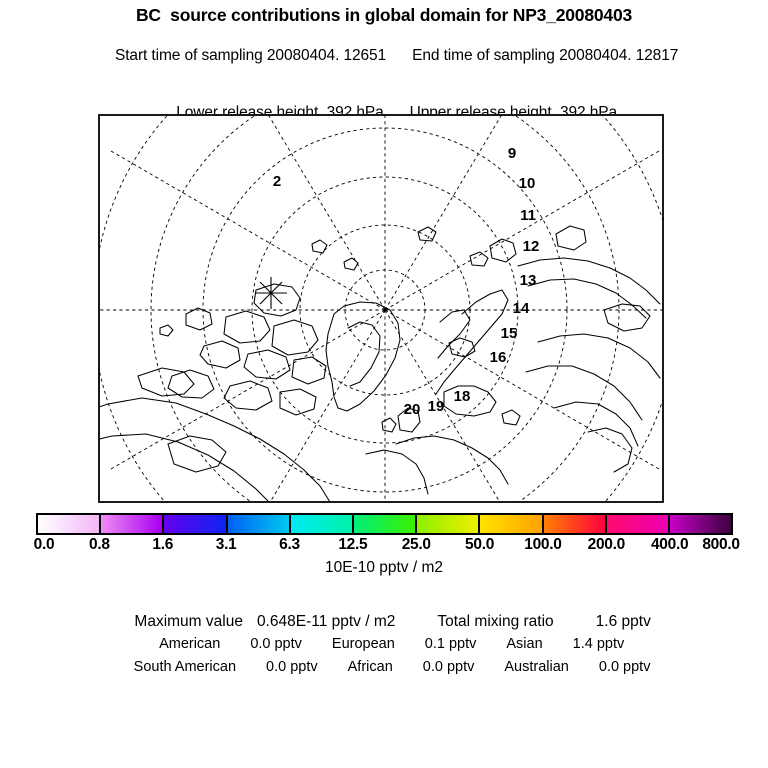 This screenshot has height=768, width=768. What do you see at coordinates (370, 667) in the screenshot?
I see `region-label-african: African` at bounding box center [370, 667].